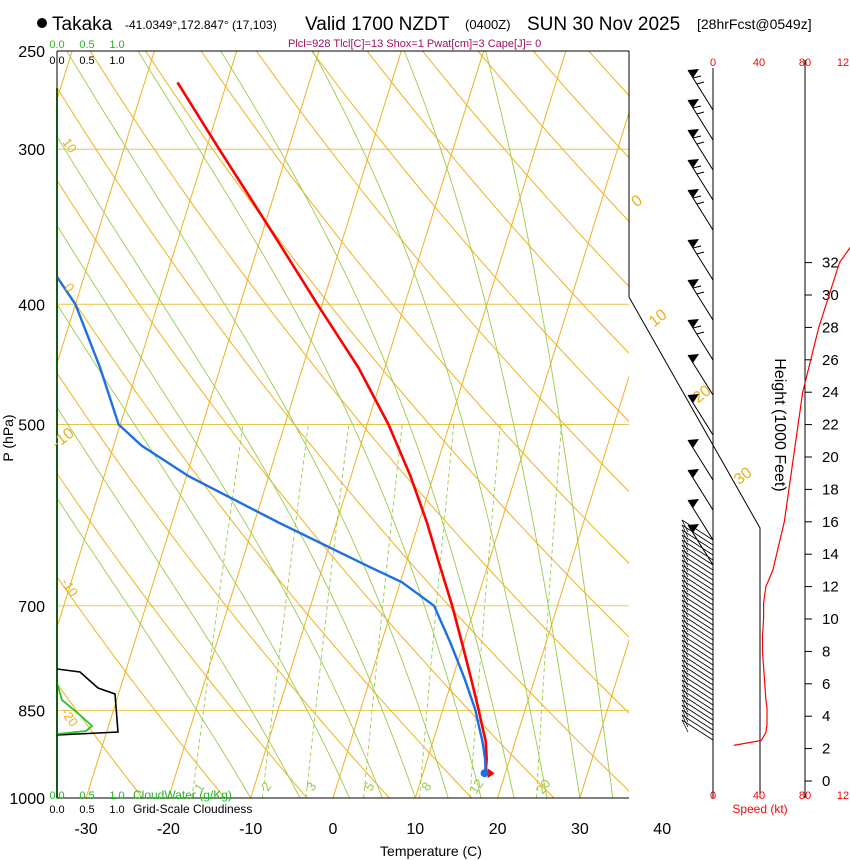  I want to click on isotherm-label: 10, so click(658, 318).